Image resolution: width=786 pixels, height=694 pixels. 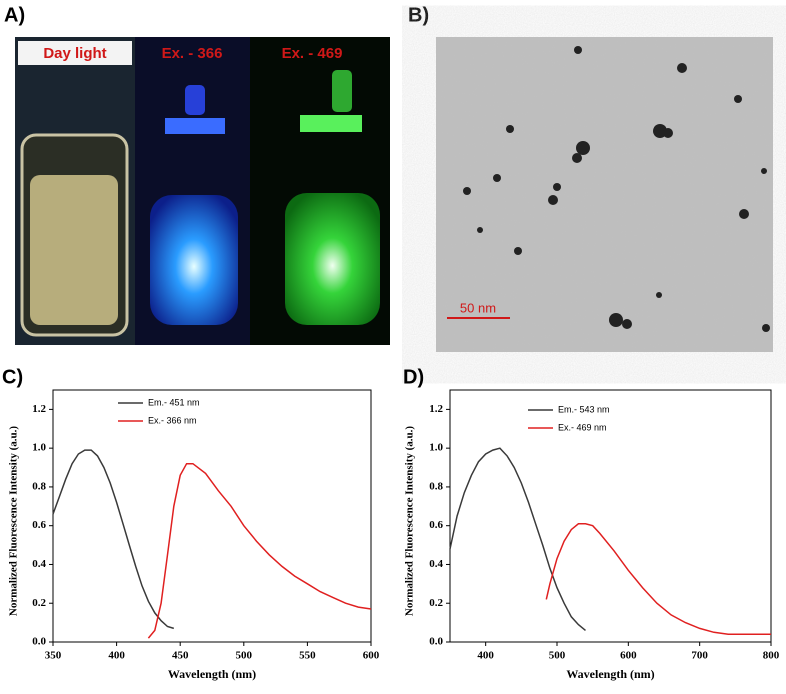 What do you see at coordinates (174, 402) in the screenshot?
I see `legend-label: Em.- 451 nm` at bounding box center [174, 402].